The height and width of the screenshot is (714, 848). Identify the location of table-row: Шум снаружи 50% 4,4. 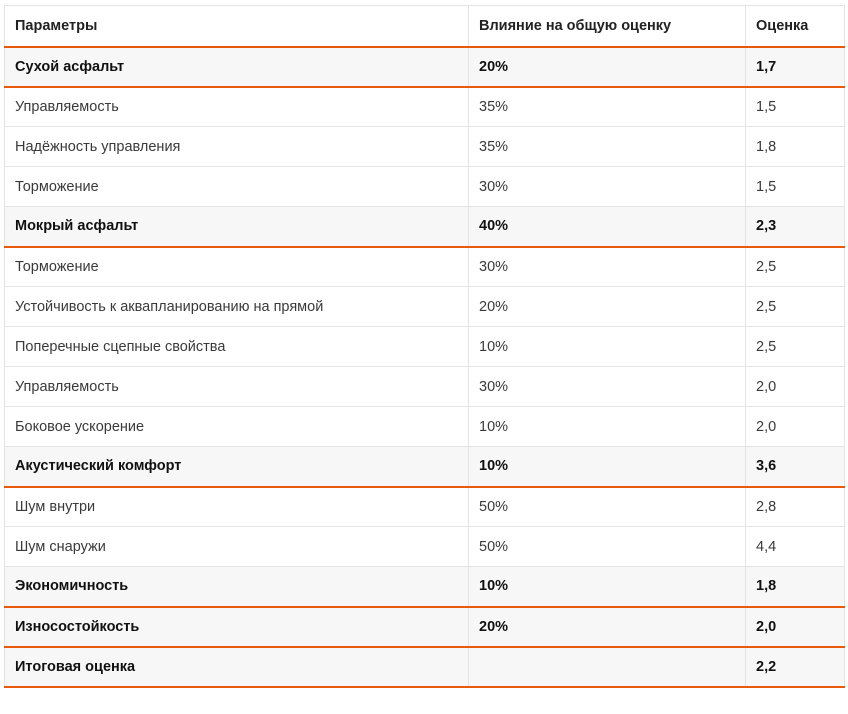
(424, 546).